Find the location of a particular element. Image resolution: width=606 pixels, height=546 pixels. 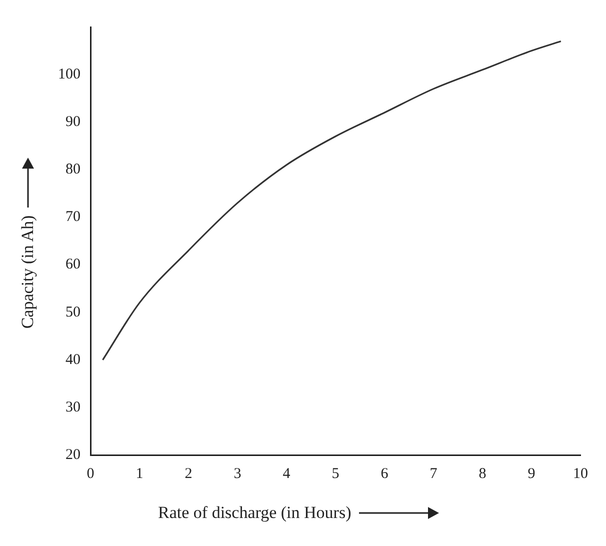

y-tick-label: 50 is located at coordinates (73, 312).